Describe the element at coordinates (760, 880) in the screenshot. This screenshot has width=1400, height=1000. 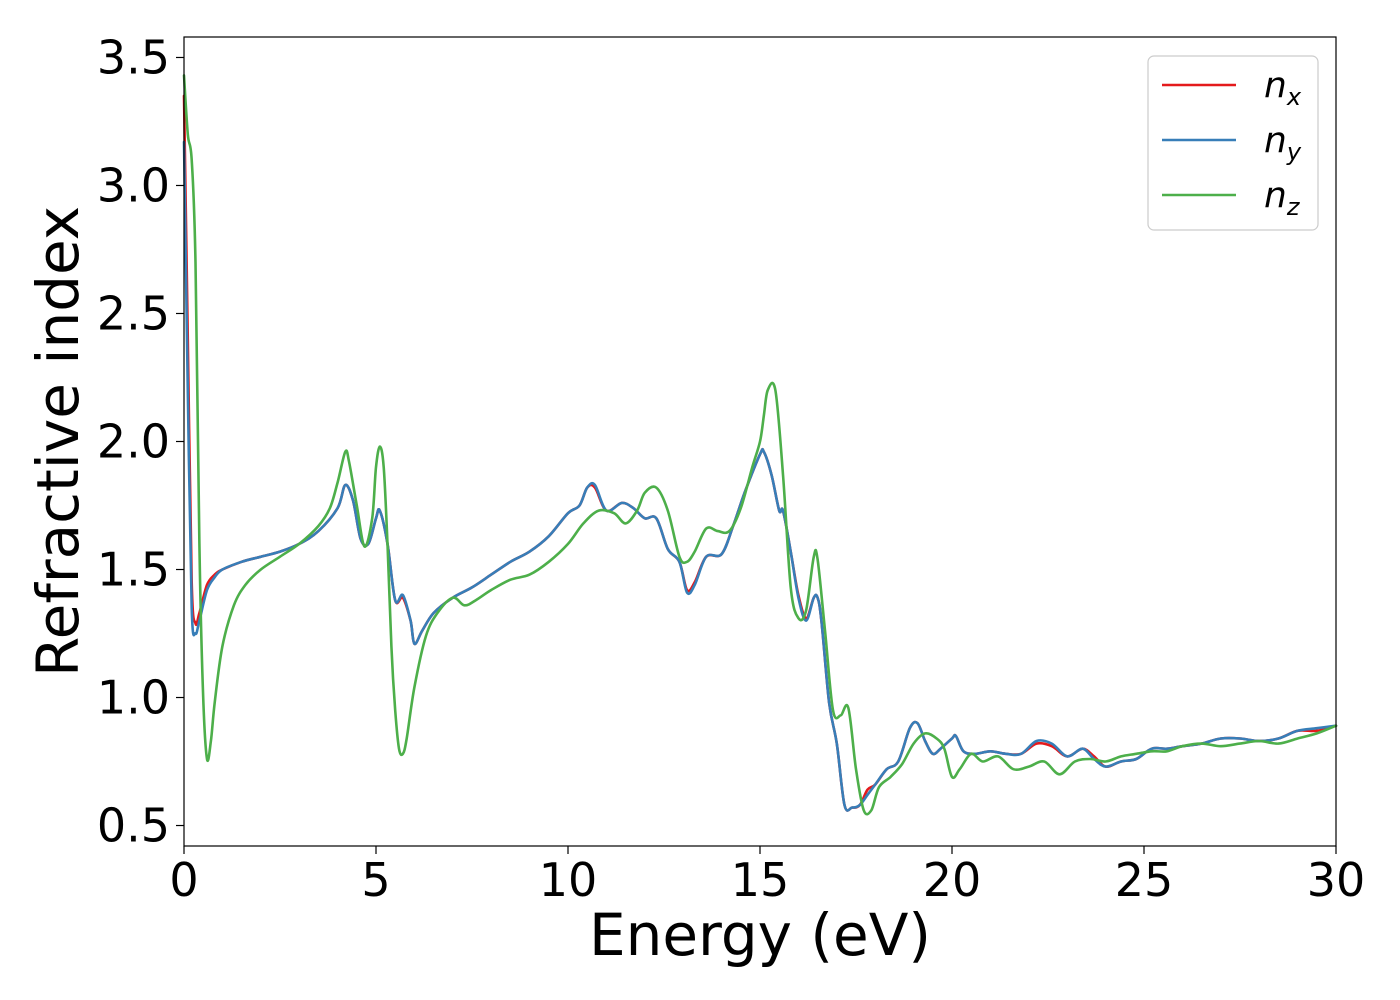
I see `x-tick-label: 15` at that location.